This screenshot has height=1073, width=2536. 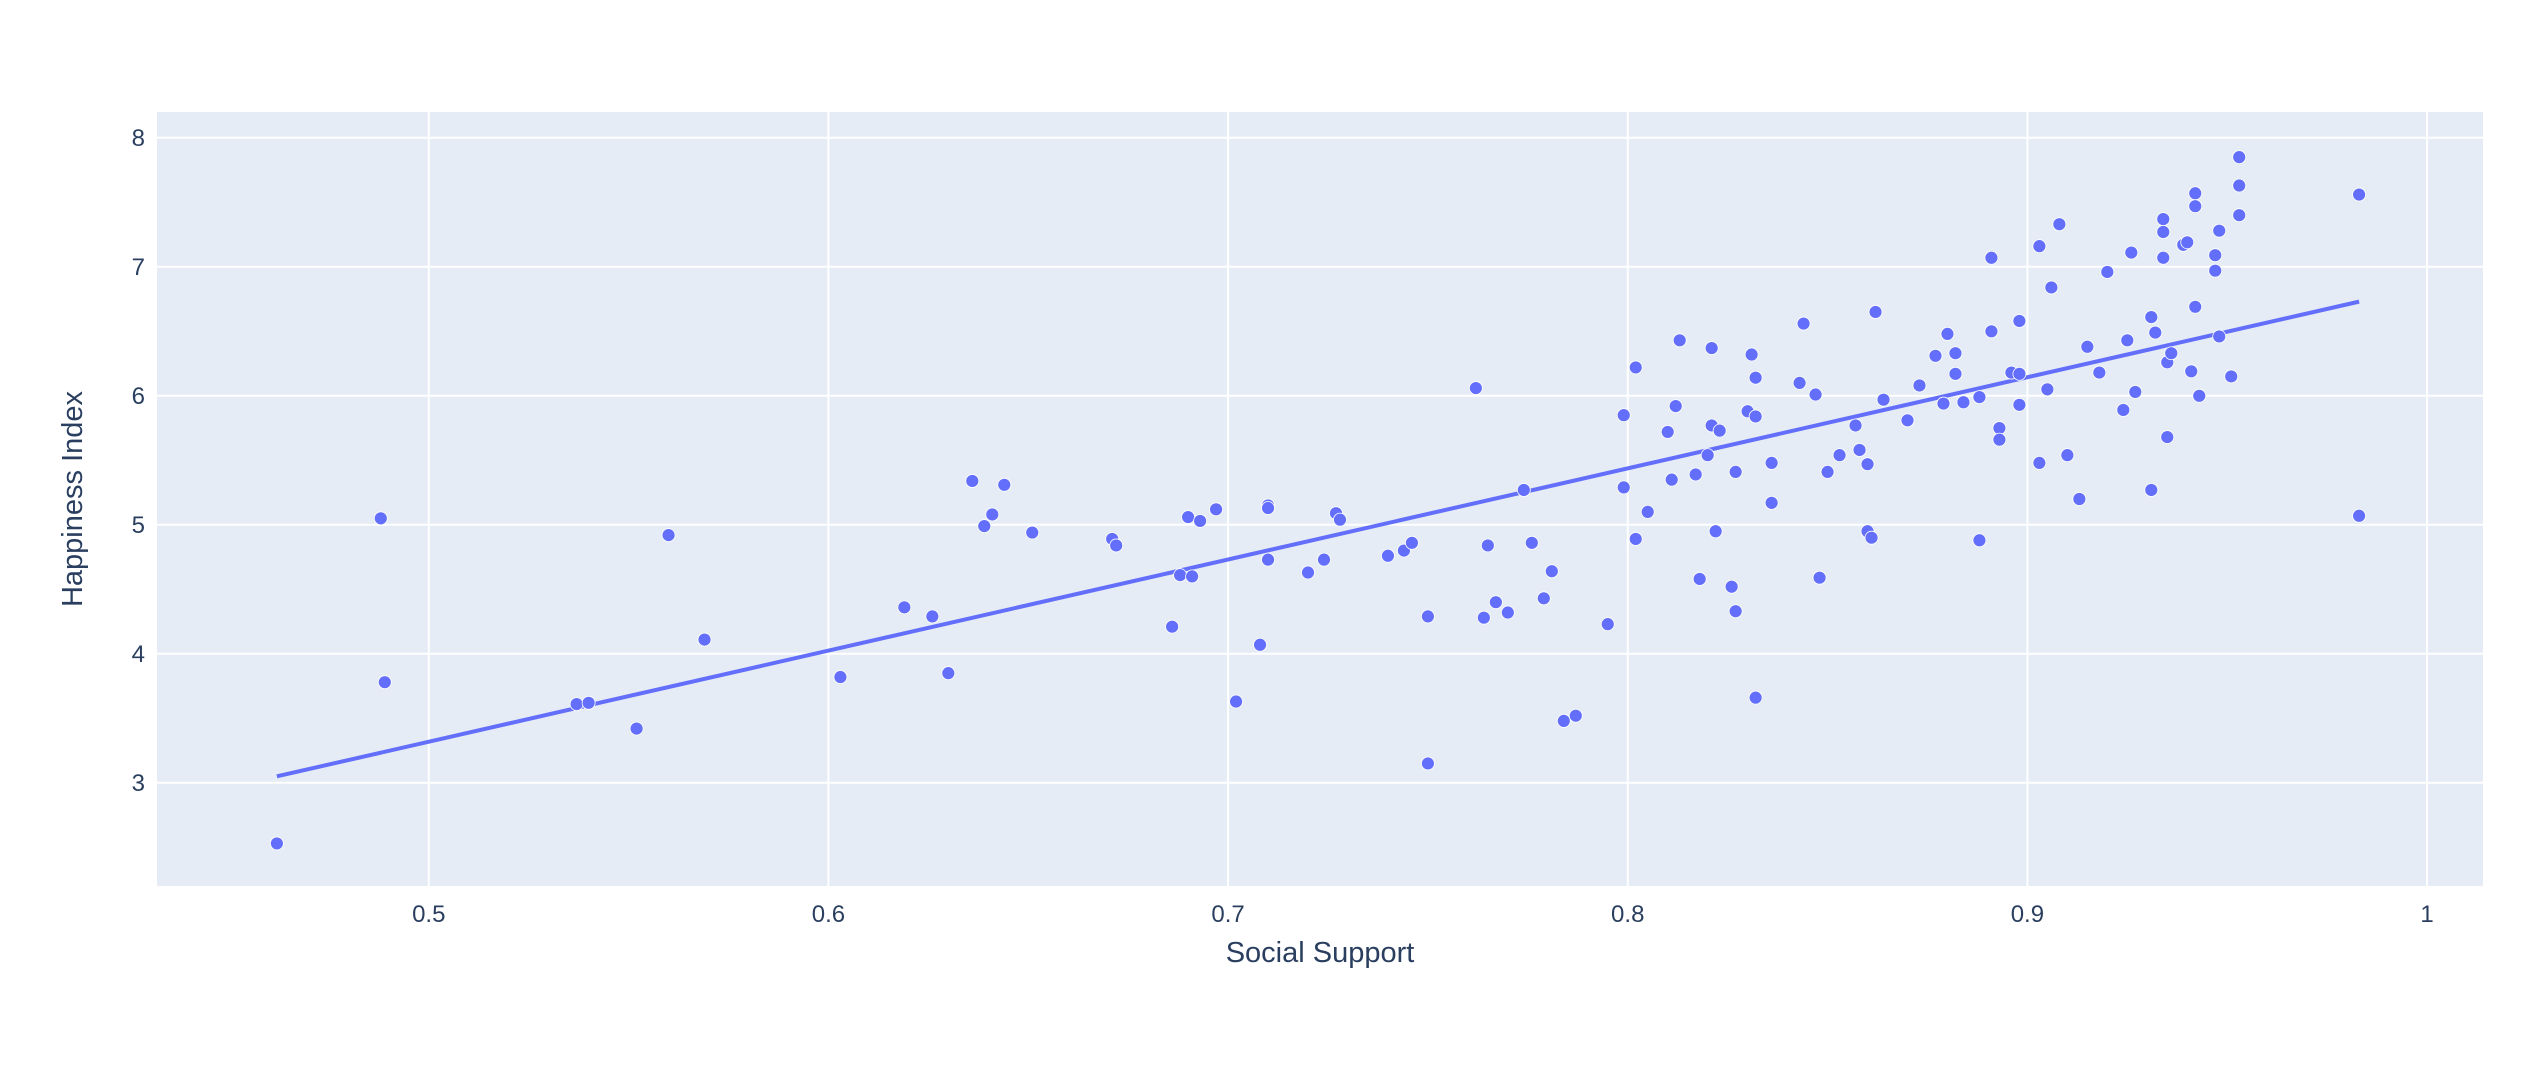 I want to click on y-axis-title: Happiness Index, so click(x=73, y=498).